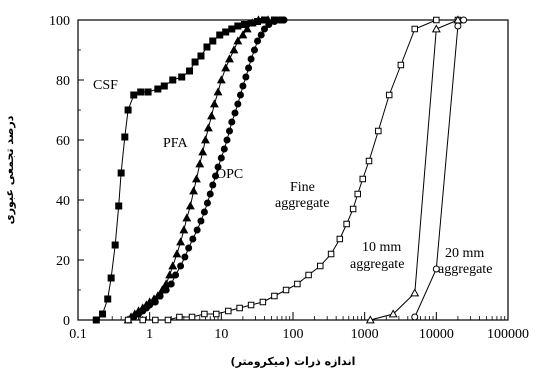 The image size is (541, 374). I want to click on x-tick-label: 100, so click(293, 334).